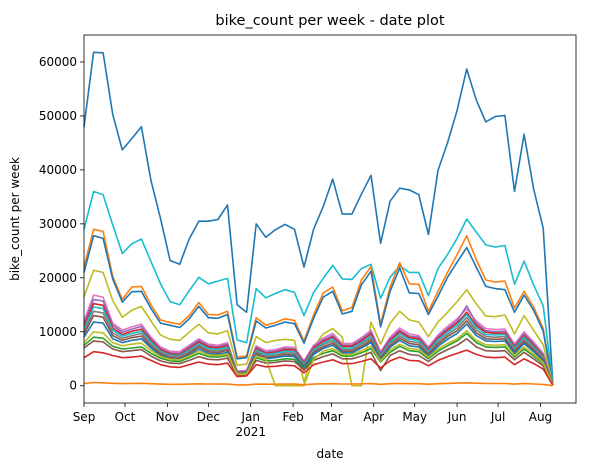 The image size is (589, 471). What do you see at coordinates (73, 386) in the screenshot?
I see `y-tick-label: 0` at bounding box center [73, 386].